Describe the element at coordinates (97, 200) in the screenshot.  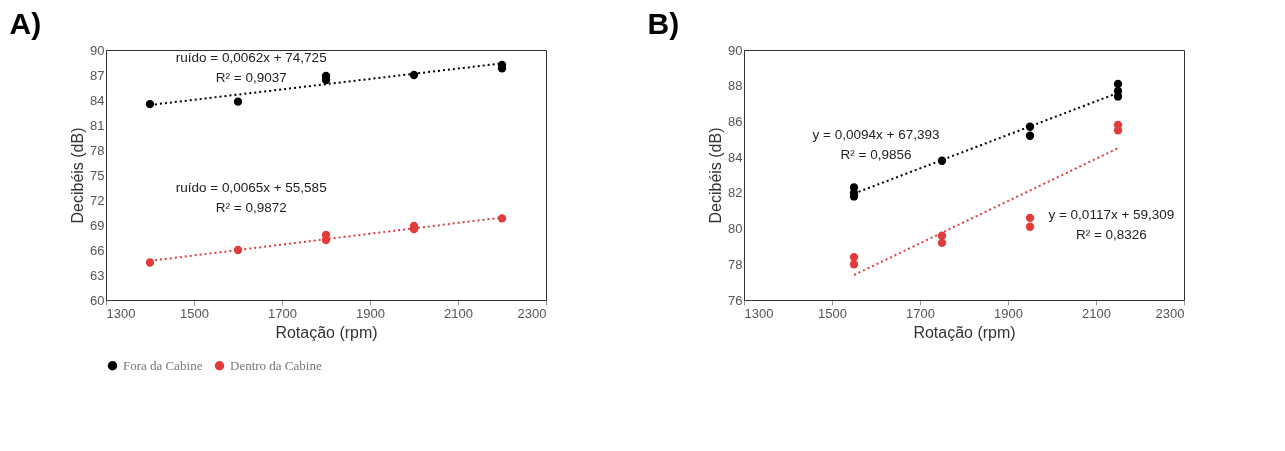
I see `y-tick-label: 72` at that location.